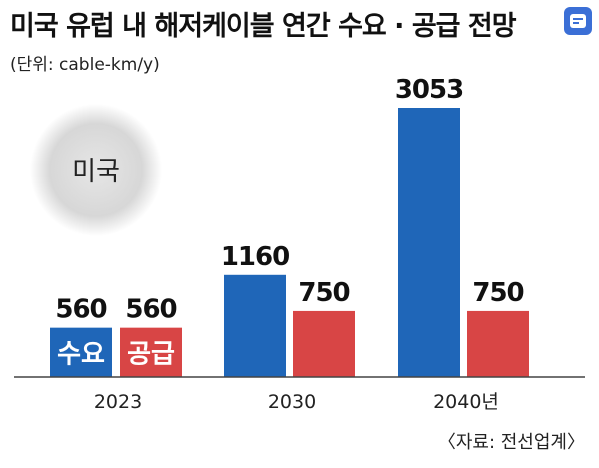  What do you see at coordinates (429, 90) in the screenshot?
I see `demand-value-label-2: 3053` at bounding box center [429, 90].